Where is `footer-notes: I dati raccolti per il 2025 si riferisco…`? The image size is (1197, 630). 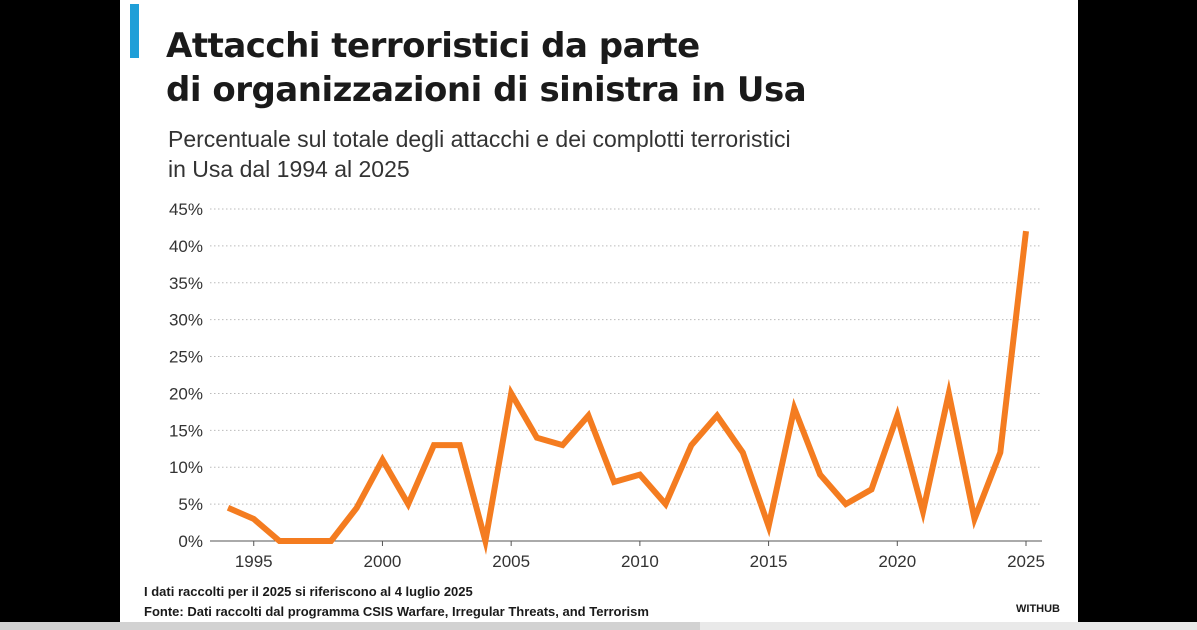
footer-notes: I dati raccolti per il 2025 si riferisco… is located at coordinates (396, 602).